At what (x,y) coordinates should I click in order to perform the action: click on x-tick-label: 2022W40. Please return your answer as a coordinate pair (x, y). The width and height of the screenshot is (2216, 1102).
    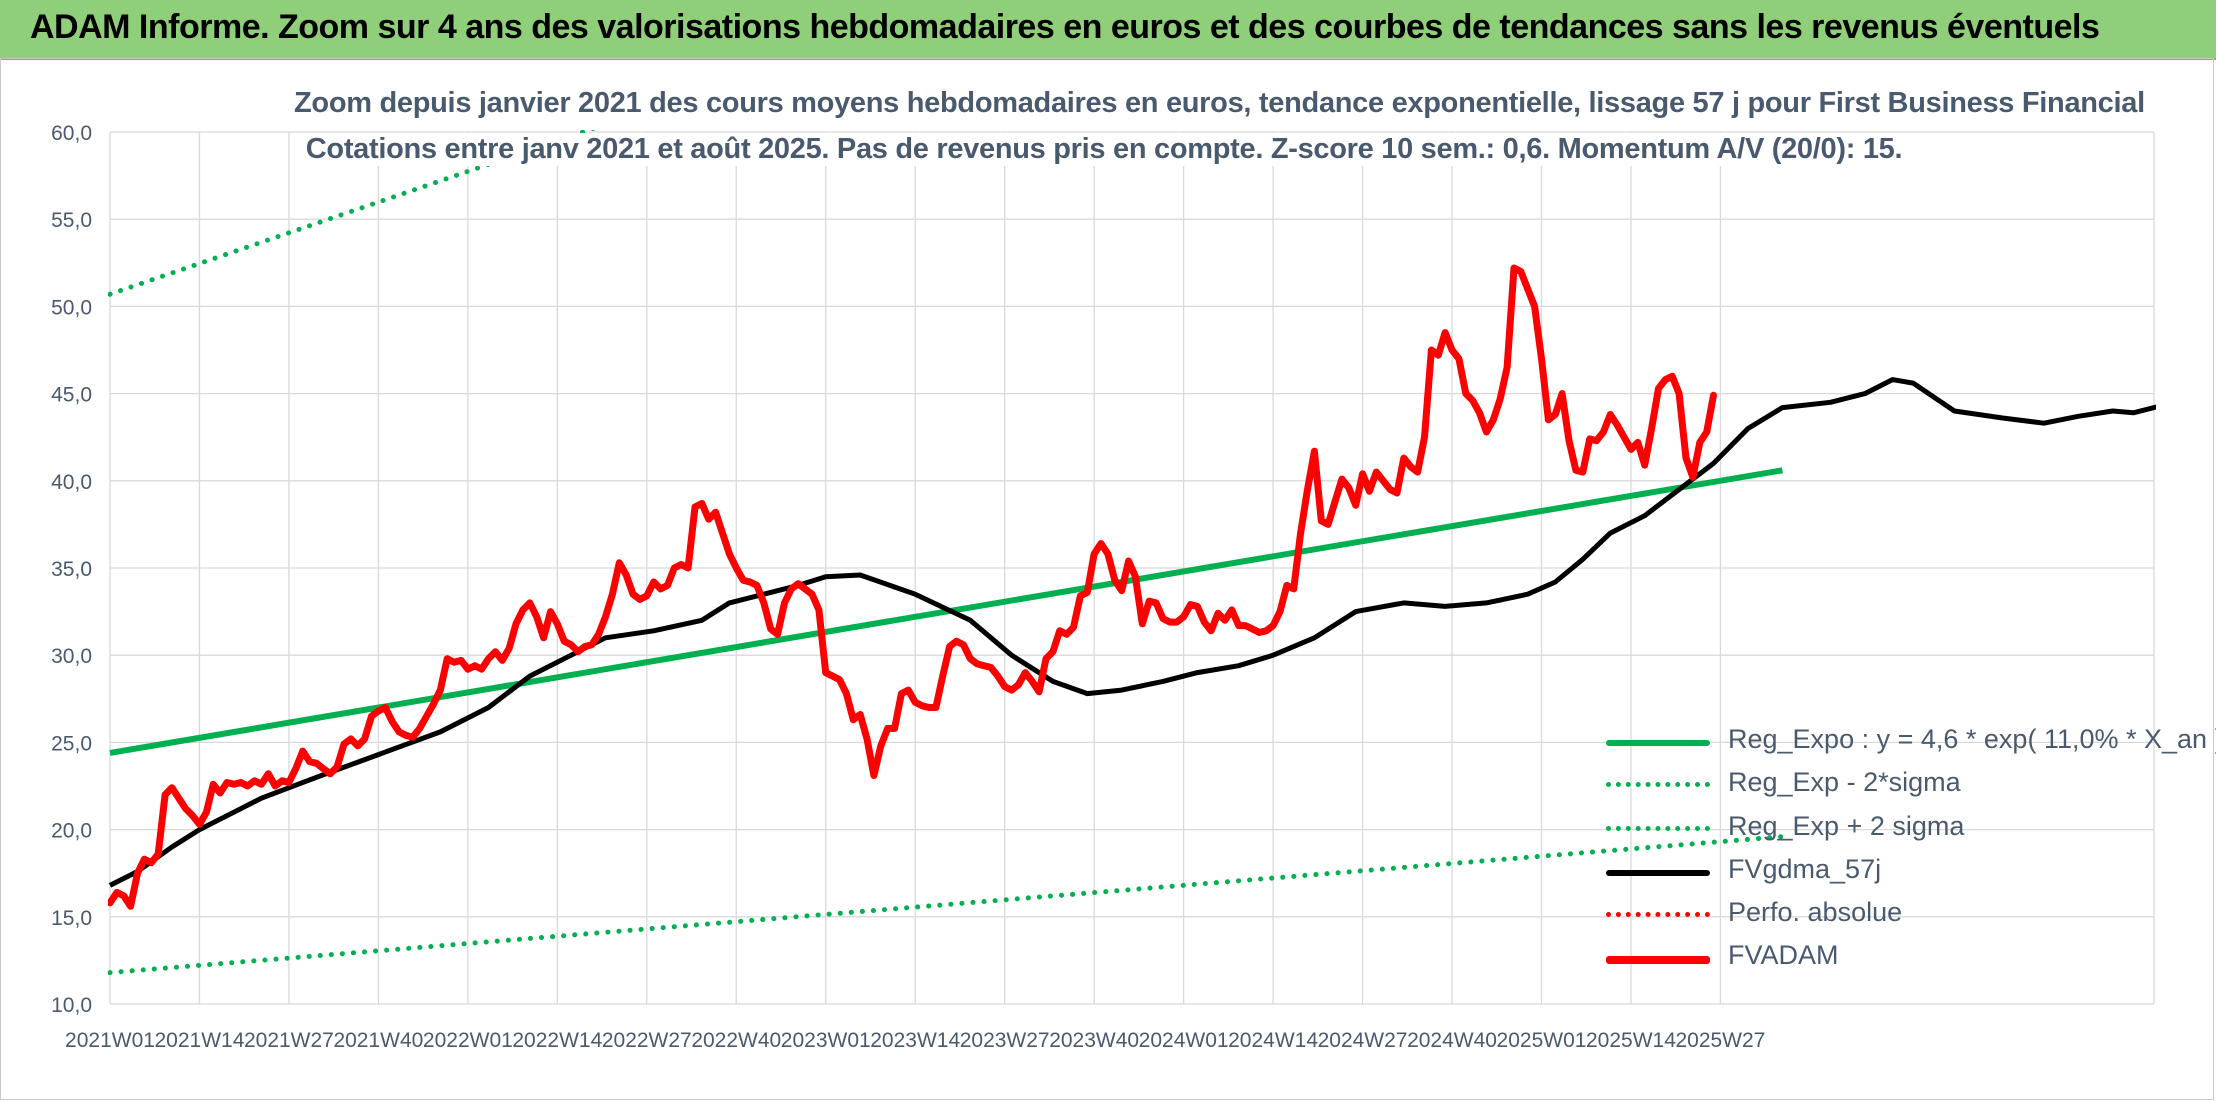
    Looking at the image, I should click on (736, 1040).